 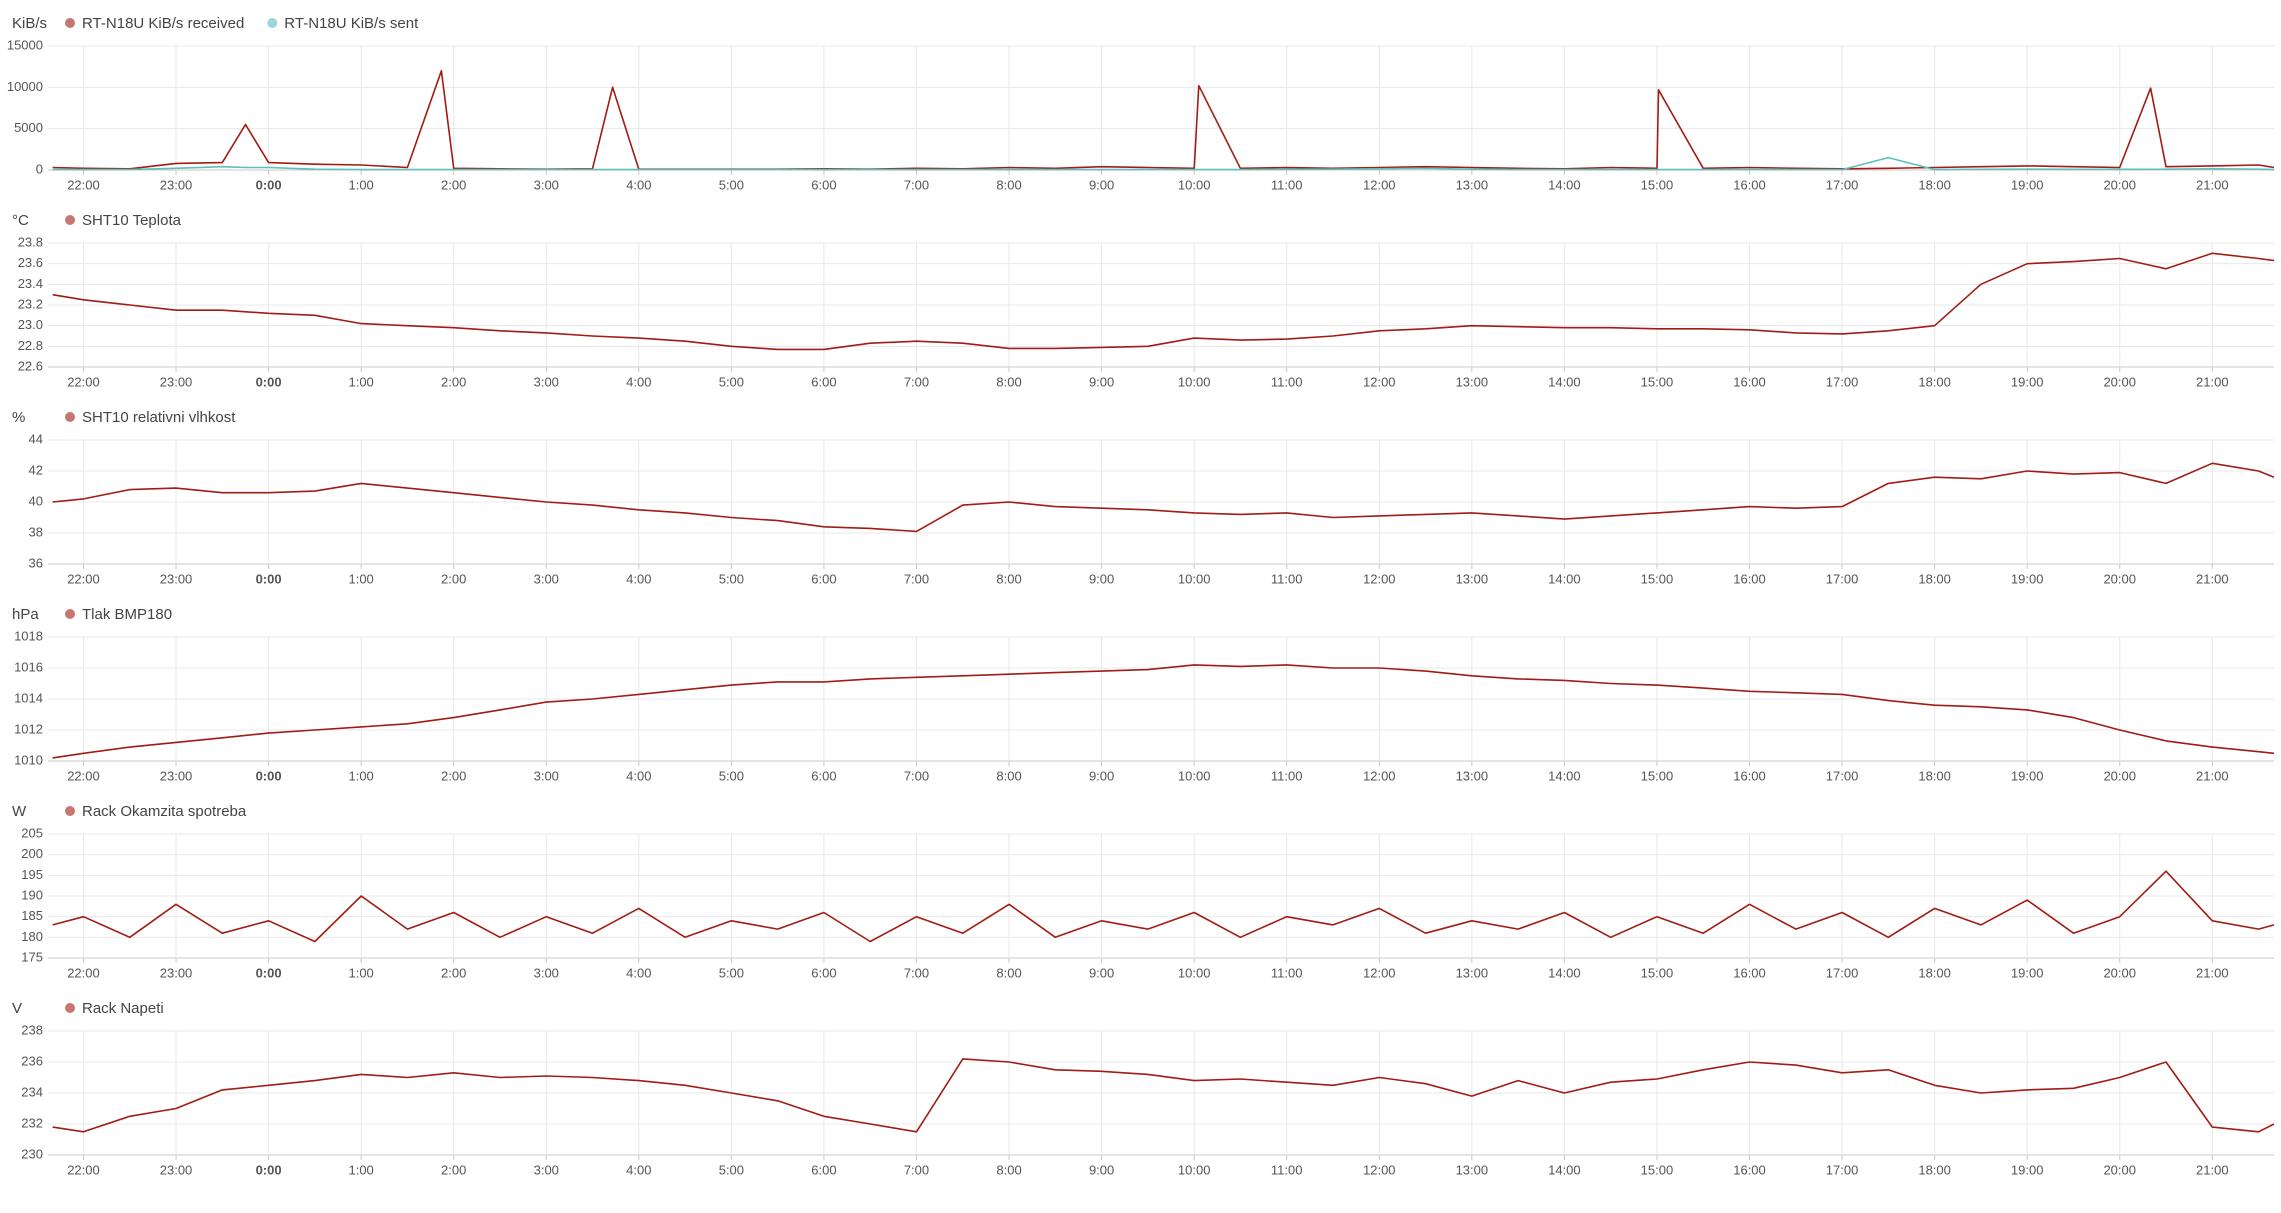 What do you see at coordinates (30, 303) in the screenshot?
I see `y-tick-label: 23.2` at bounding box center [30, 303].